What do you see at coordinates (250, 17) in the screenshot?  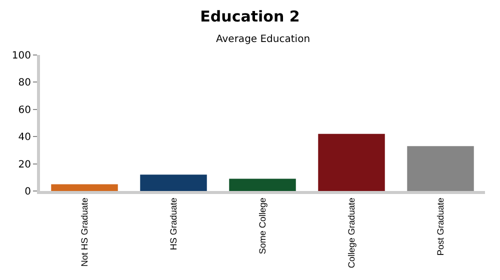 I see `chart-title: Education 2` at bounding box center [250, 17].